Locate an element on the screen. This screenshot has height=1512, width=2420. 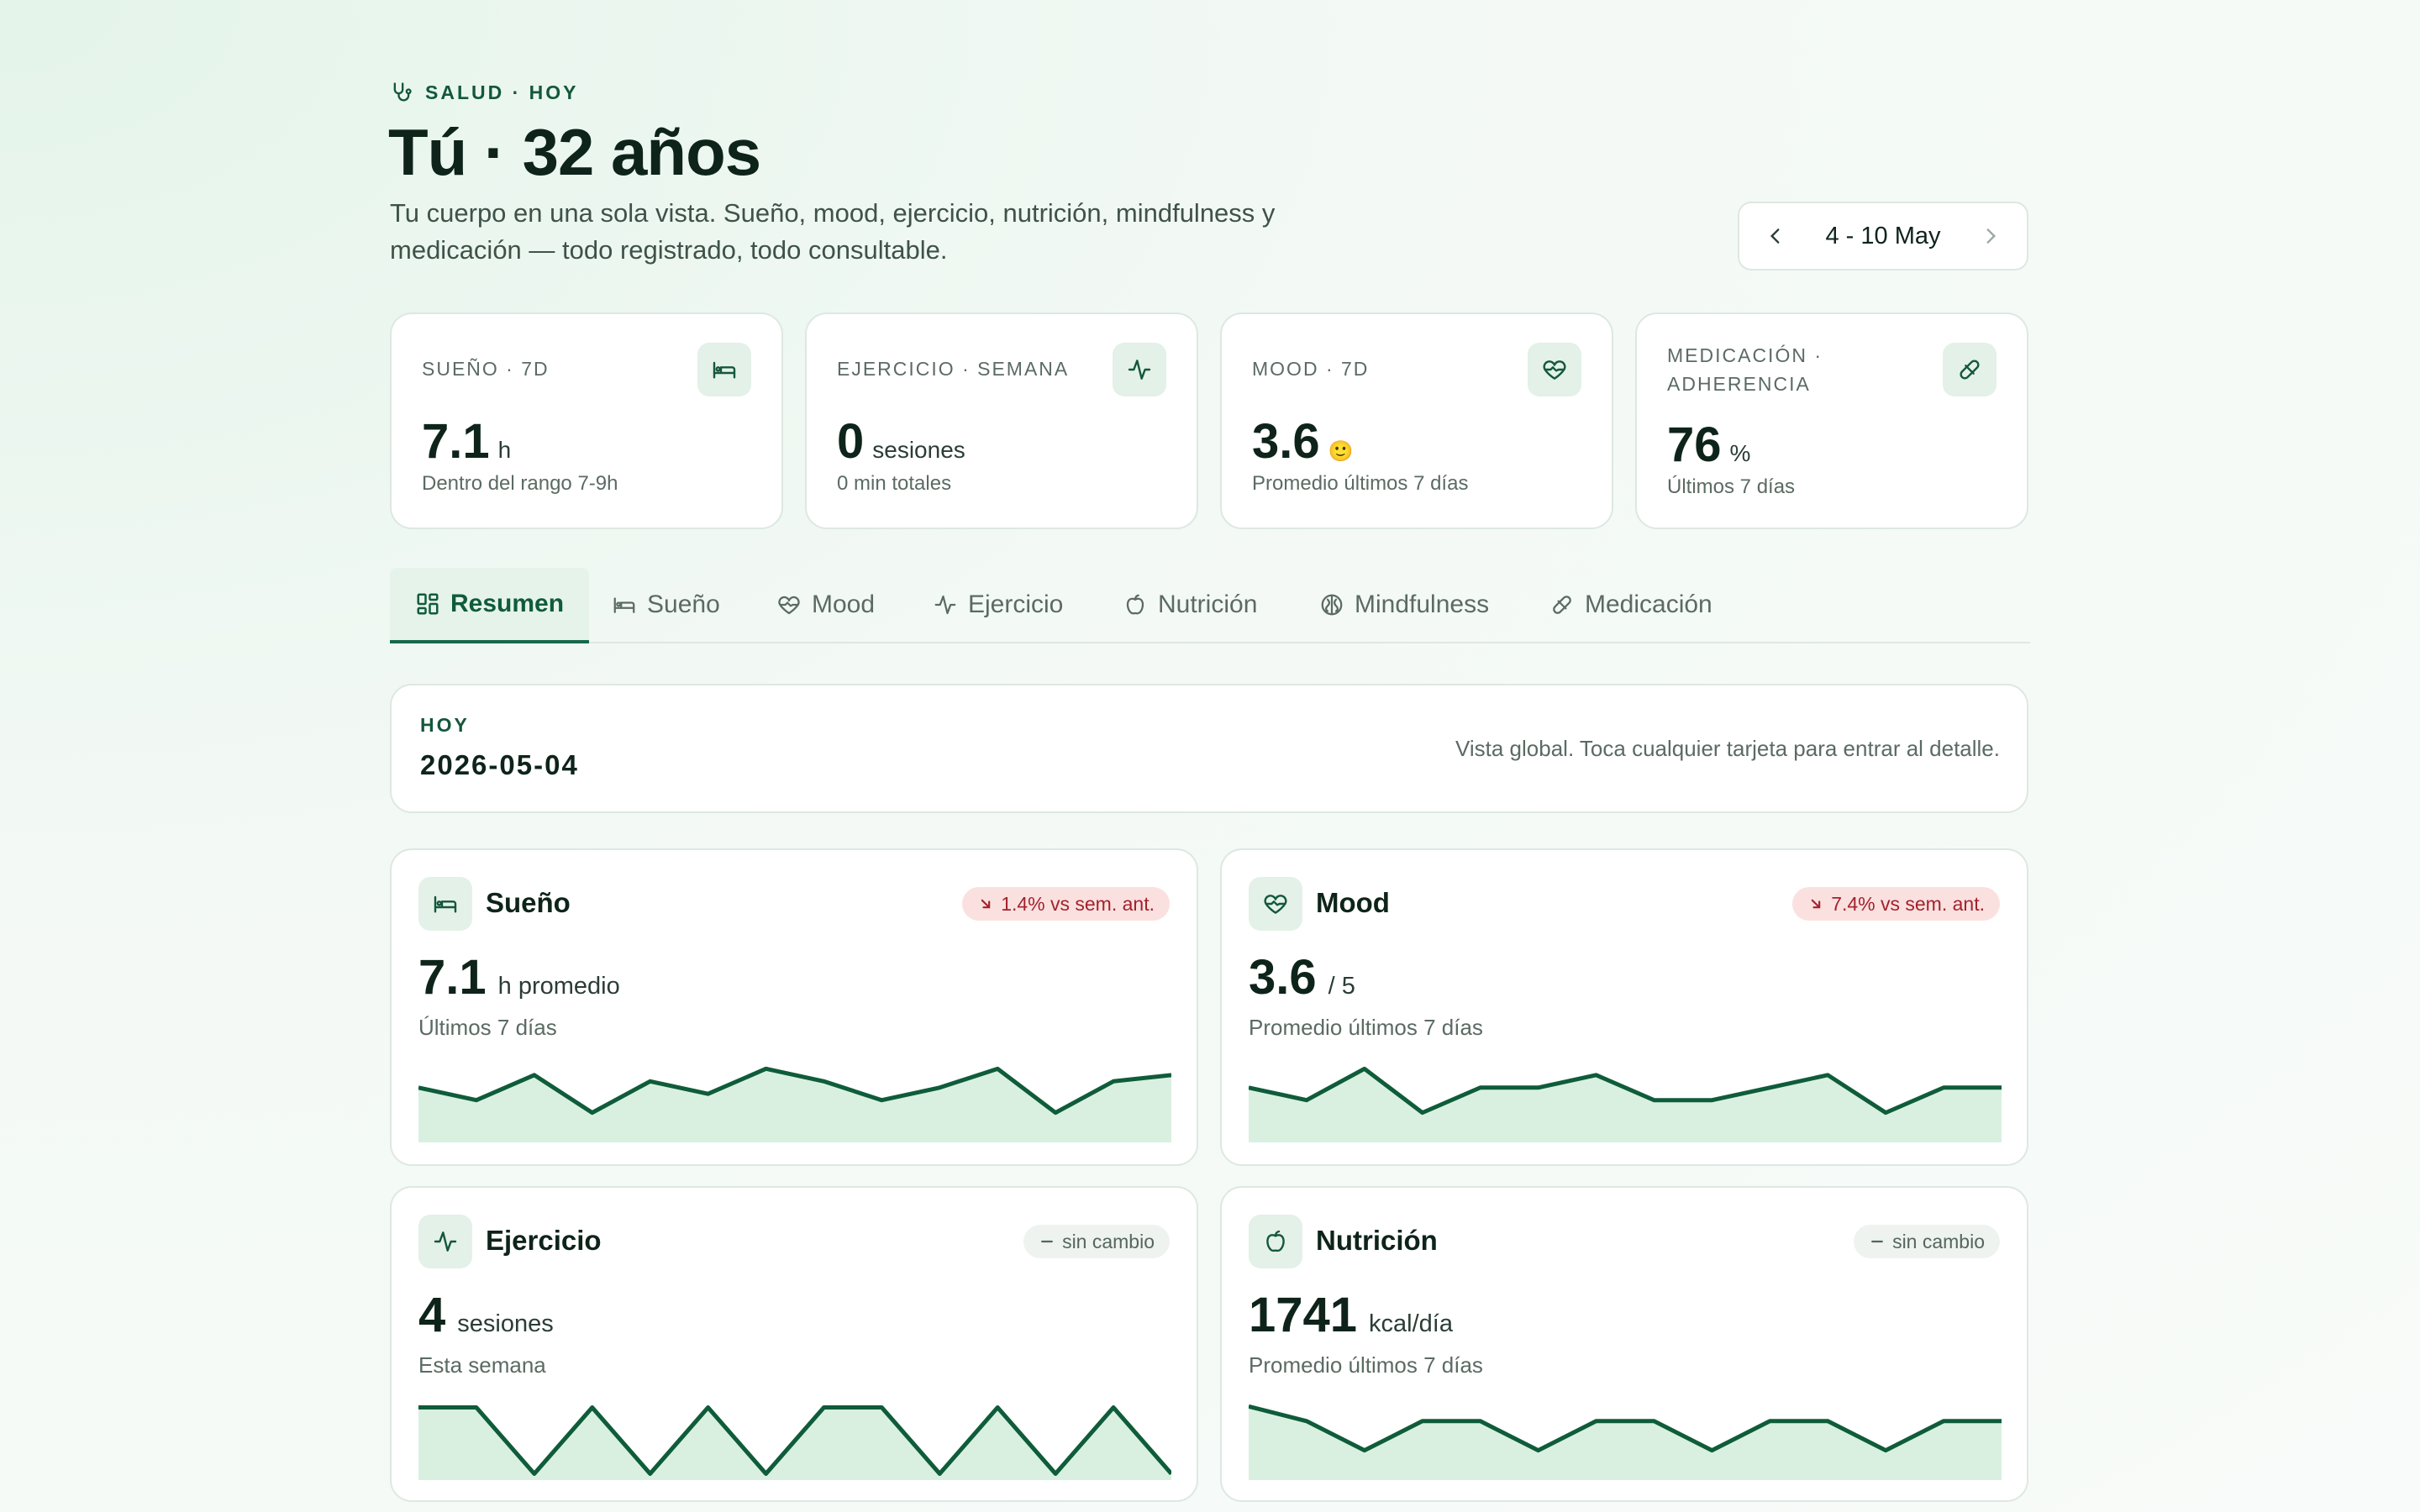
chevron-left-icon is located at coordinates (1775, 236).